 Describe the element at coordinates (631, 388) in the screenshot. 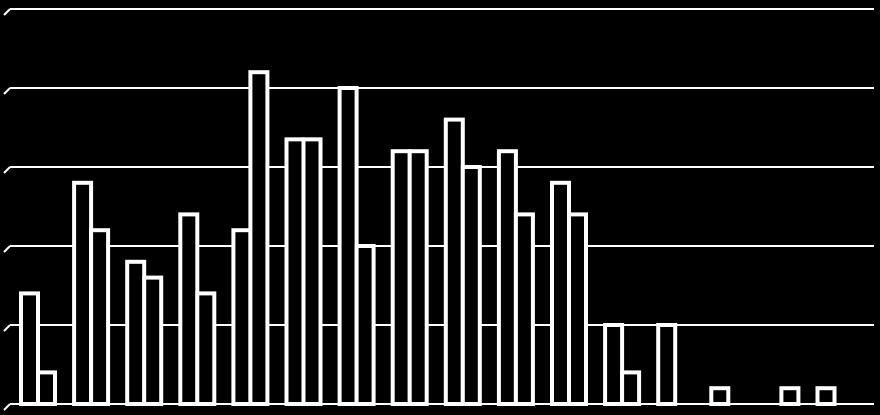

I see `bar-s2-c12` at that location.